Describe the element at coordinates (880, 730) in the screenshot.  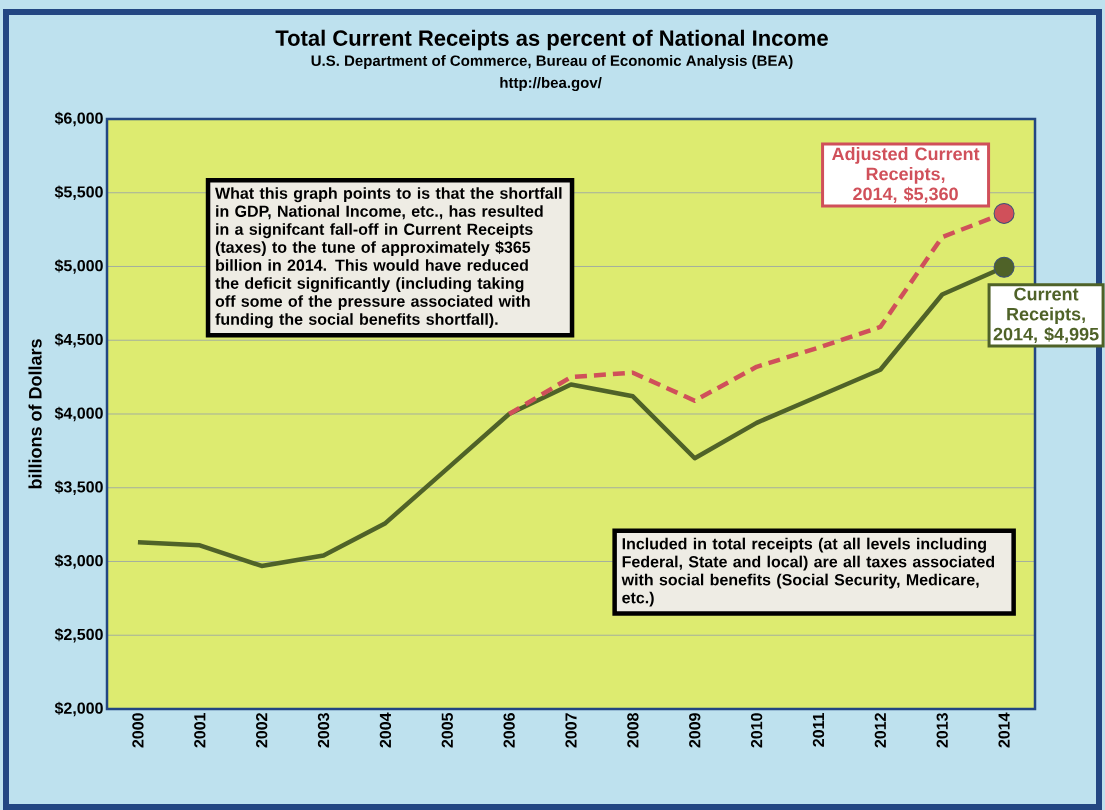
I see `x-tick-label: 2012` at that location.